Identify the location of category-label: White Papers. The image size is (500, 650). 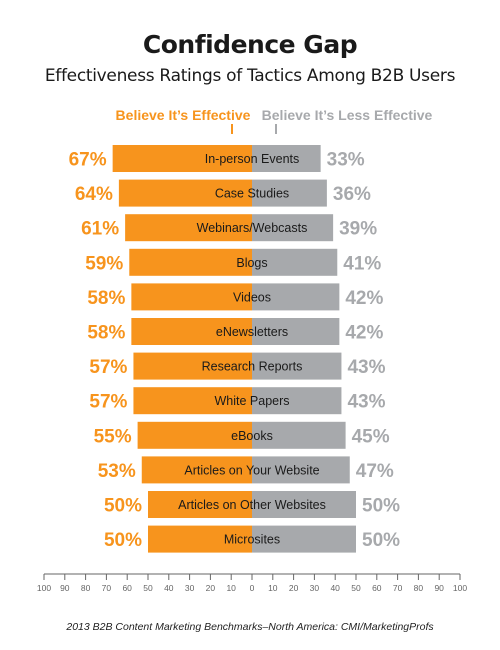
(251, 401).